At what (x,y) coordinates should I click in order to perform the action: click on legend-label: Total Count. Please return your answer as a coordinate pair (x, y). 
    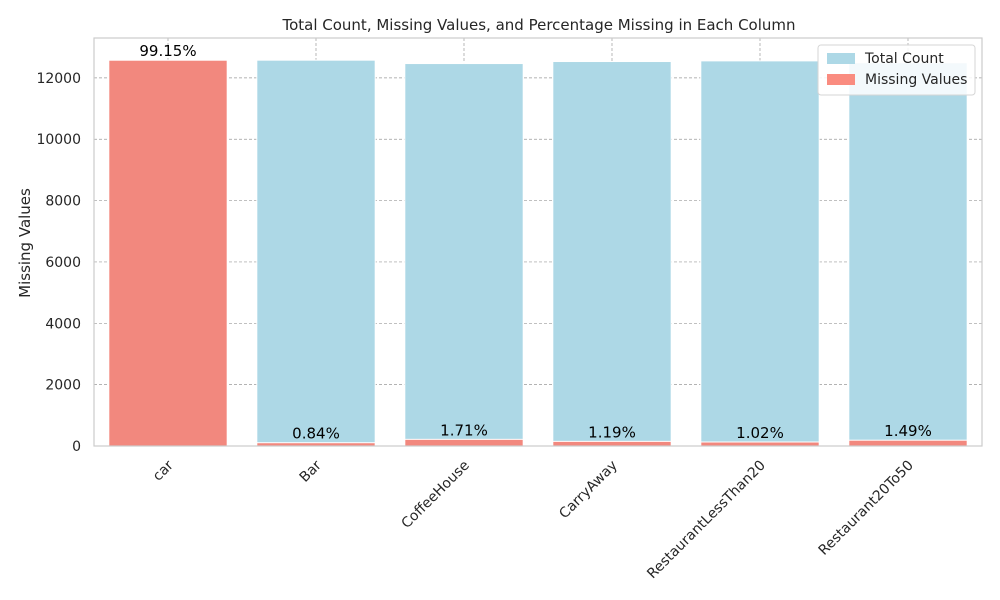
    Looking at the image, I should click on (904, 59).